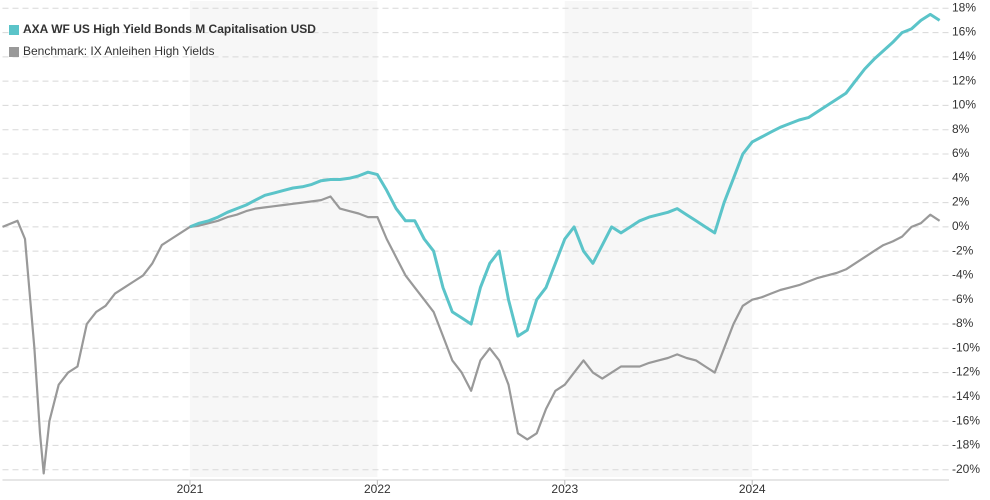 The height and width of the screenshot is (500, 990). What do you see at coordinates (377, 489) in the screenshot?
I see `x-tick-label: 2022` at bounding box center [377, 489].